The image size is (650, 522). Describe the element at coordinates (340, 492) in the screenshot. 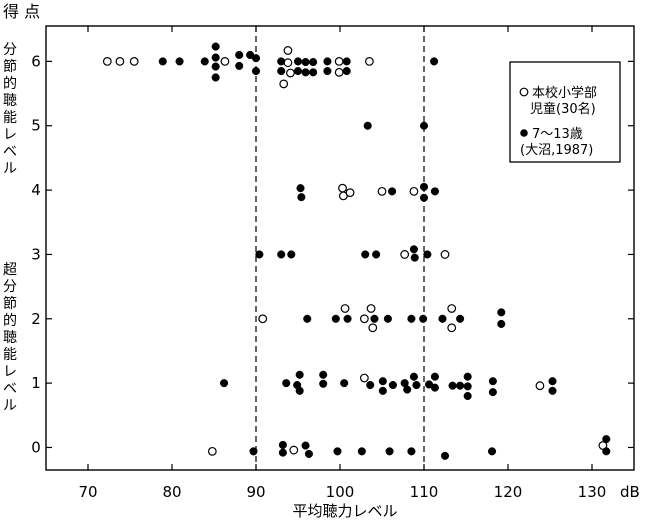

I see `x-tick-label: 100` at that location.